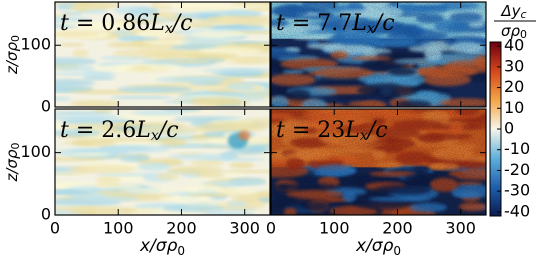 This screenshot has height=260, width=540. I want to click on annotation-value: 23, so click(331, 130).